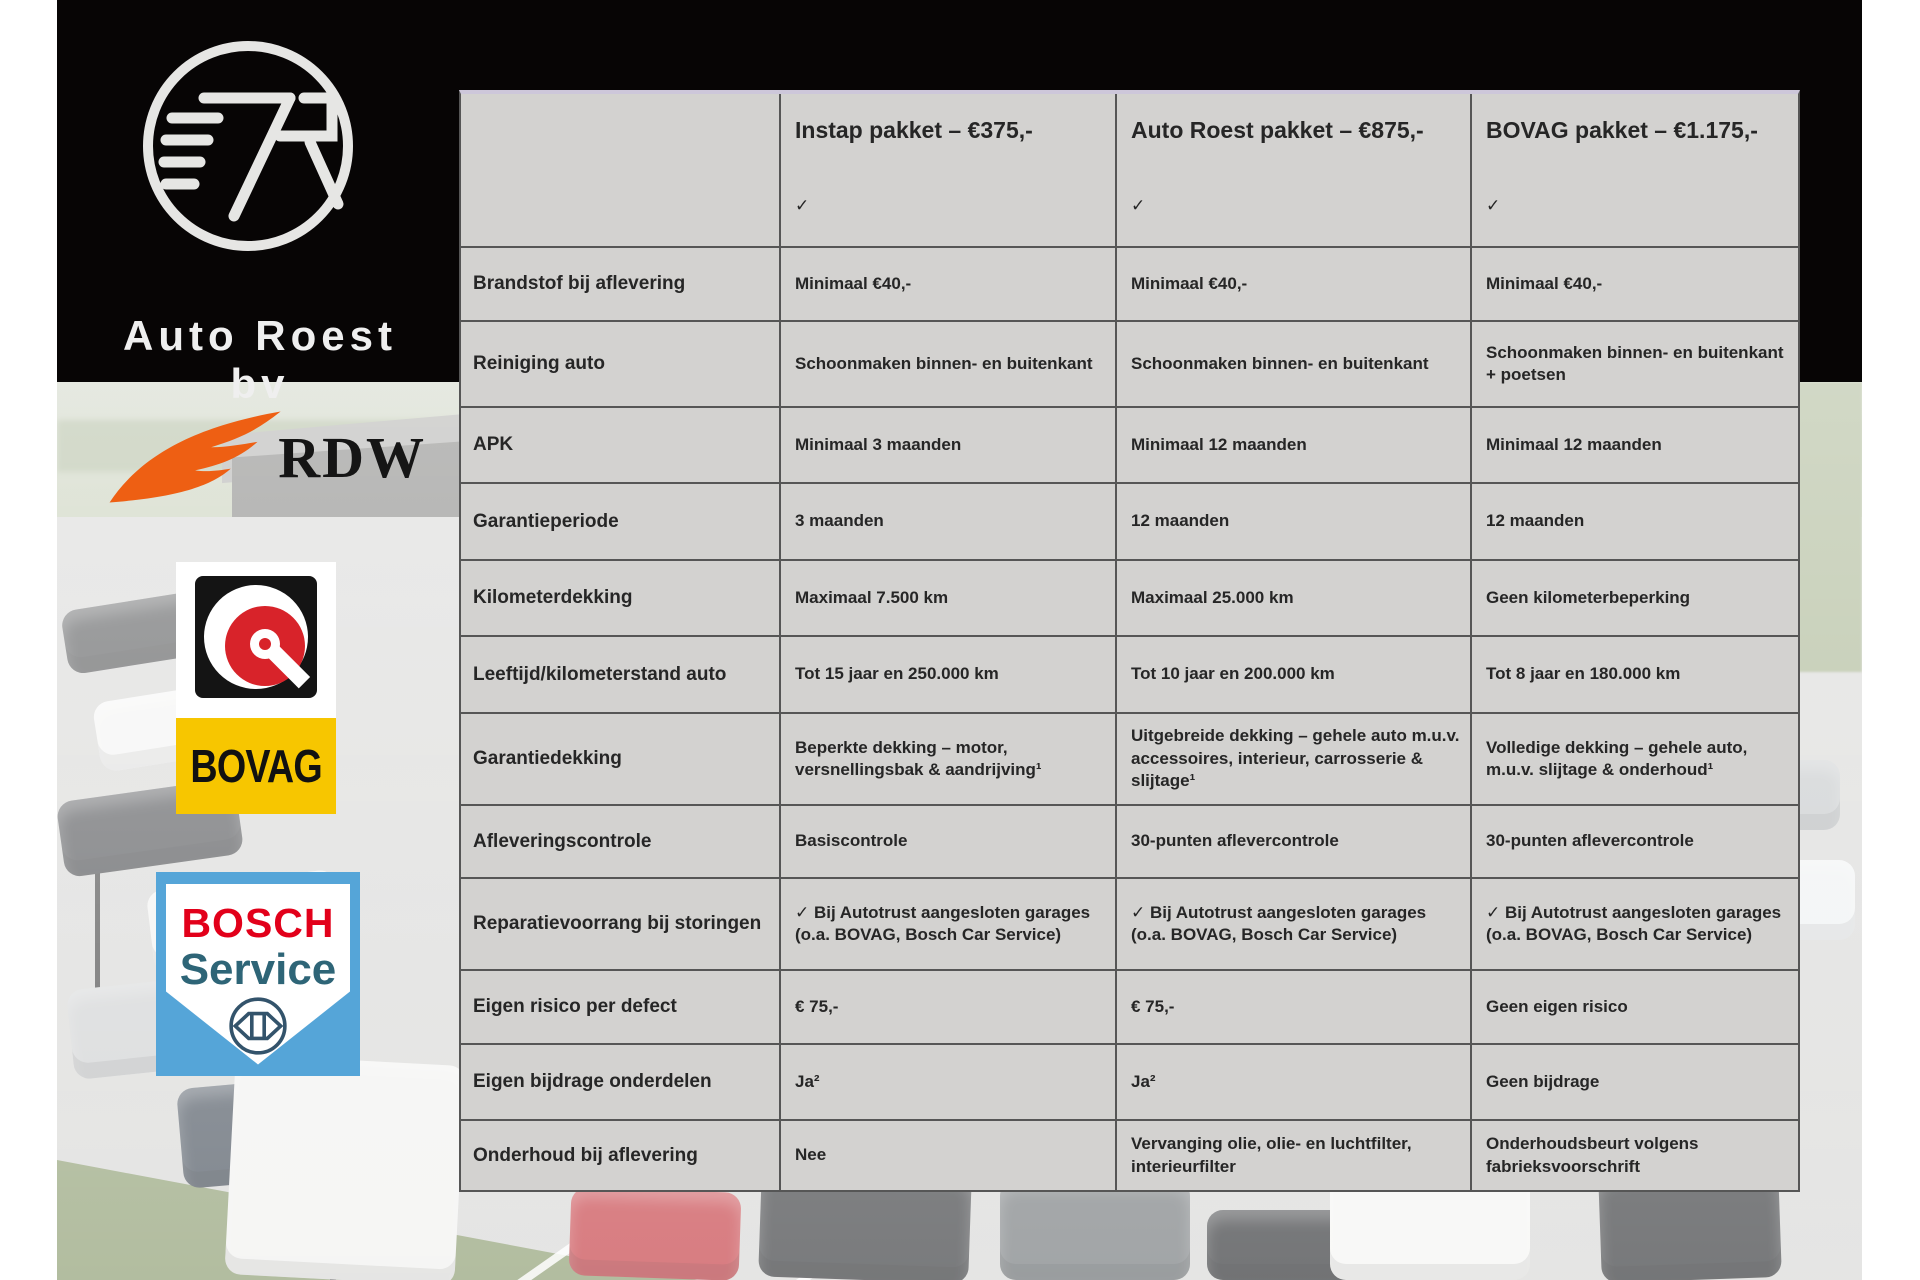  Describe the element at coordinates (592, 1082) in the screenshot. I see `row-label: Eigen bijdrage onderdelen` at that location.